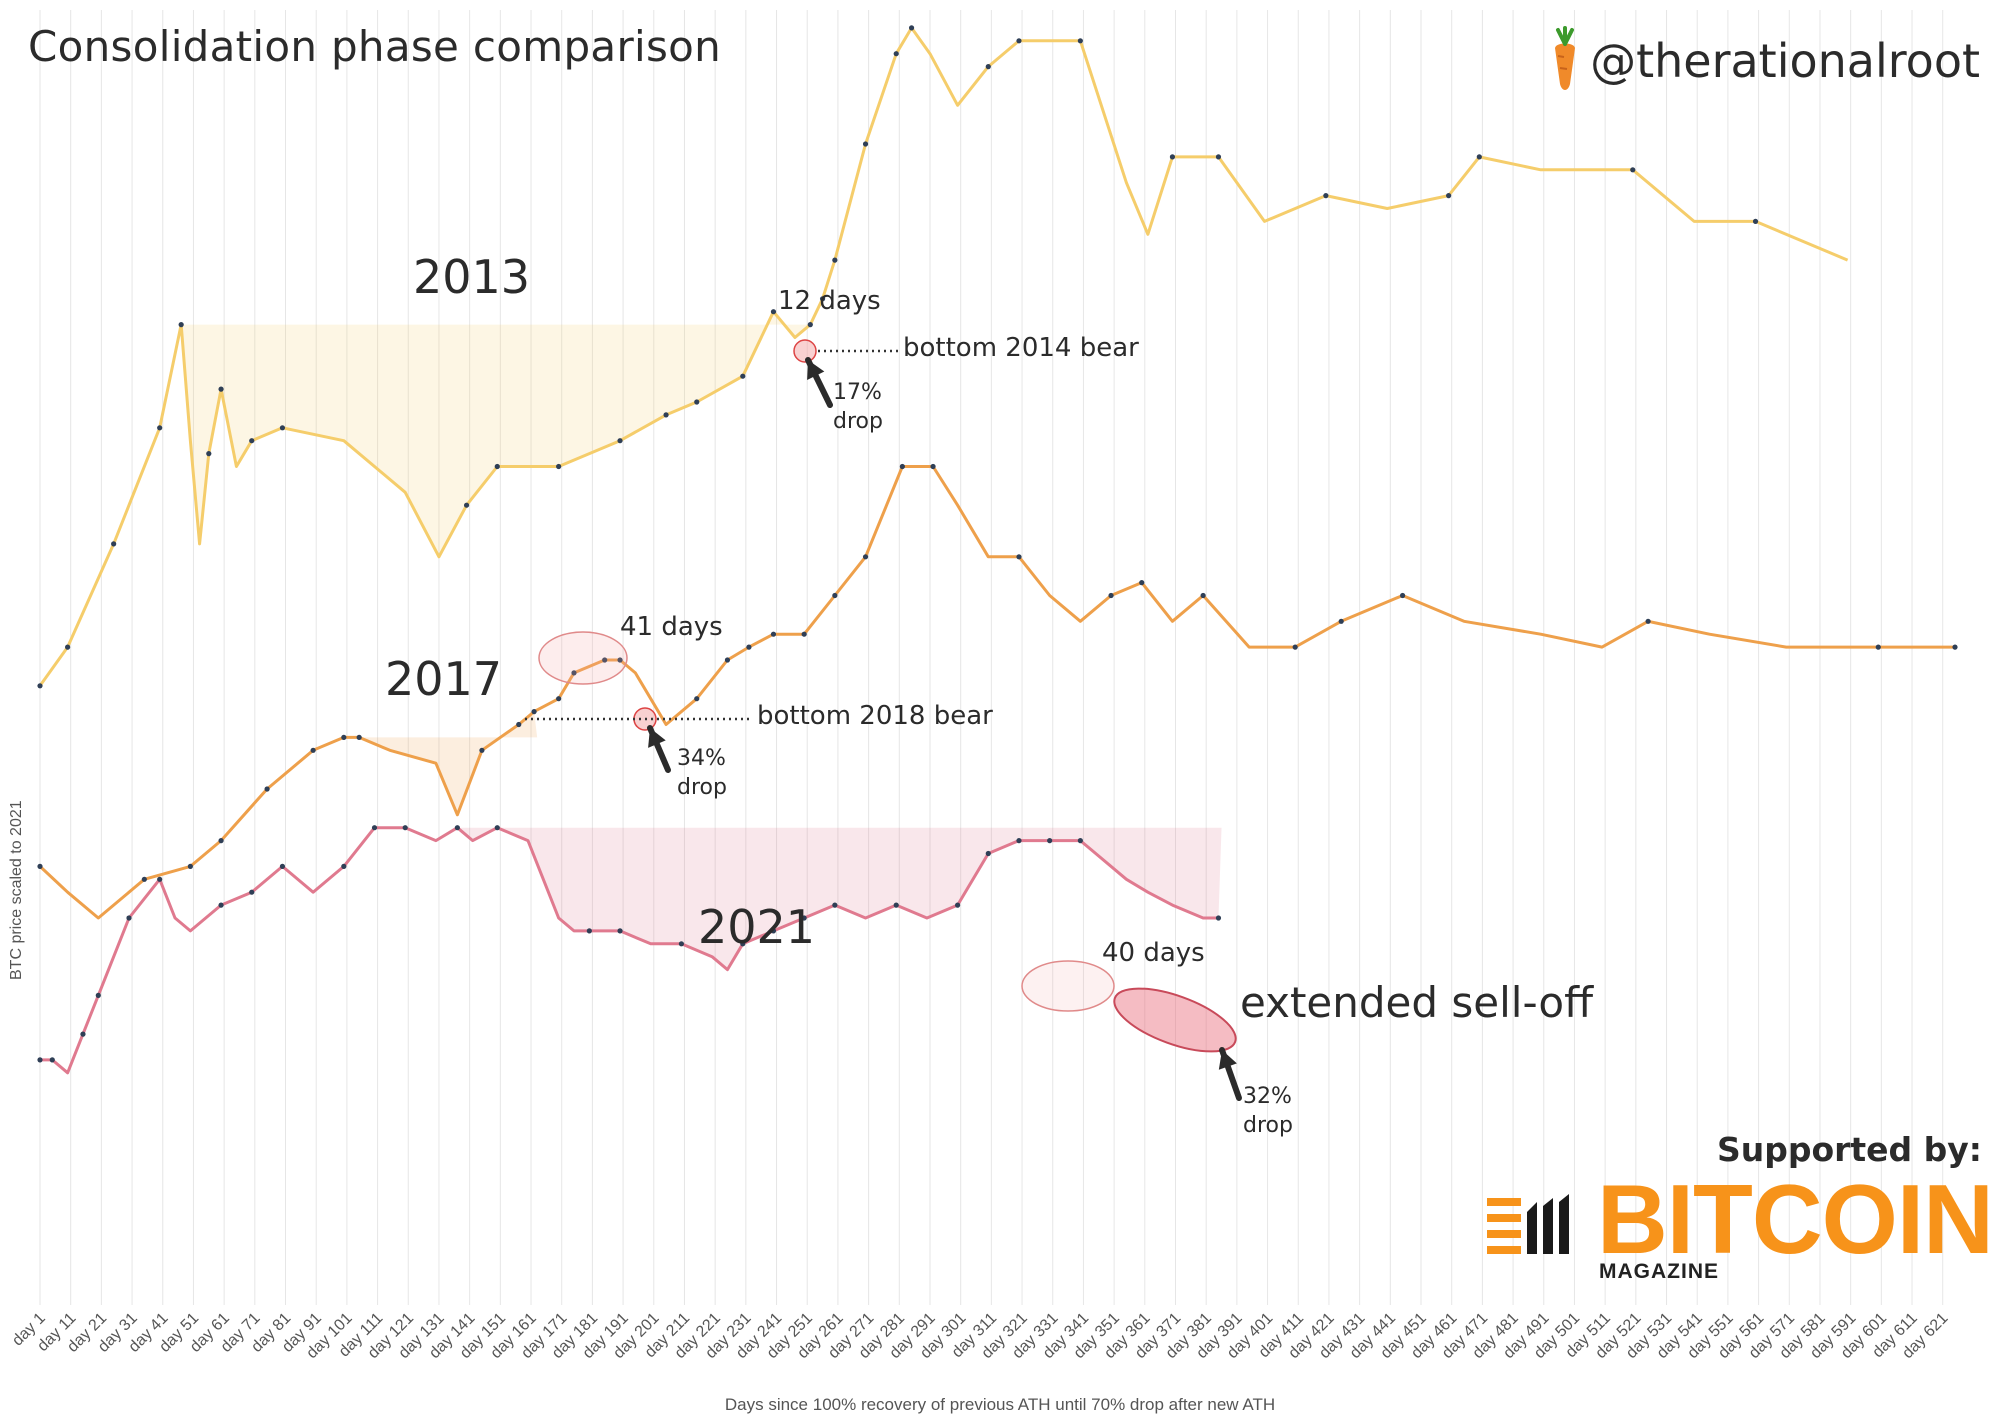  I want to click on drop-2021-pct: 32%, so click(1267, 1096).